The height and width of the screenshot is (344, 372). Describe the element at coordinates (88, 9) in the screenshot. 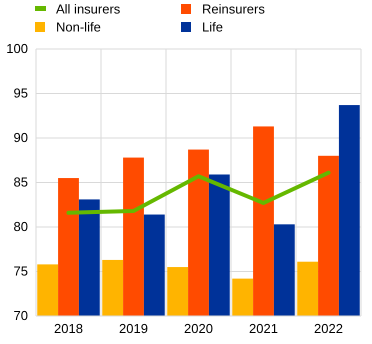

I see `legend-label: All insurers` at that location.